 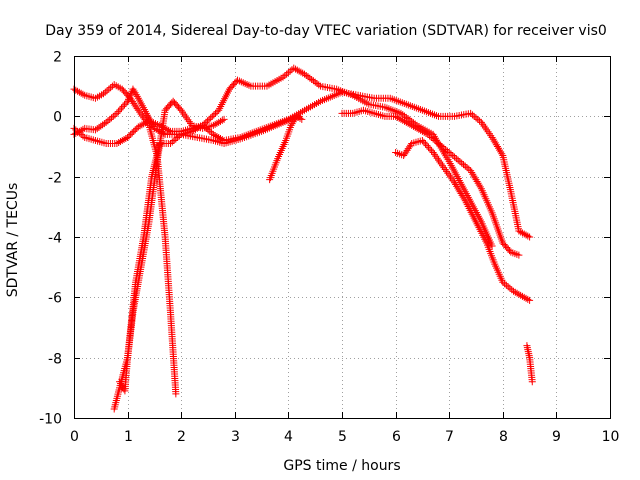 I want to click on y-tick-label: 2, so click(x=57, y=58).